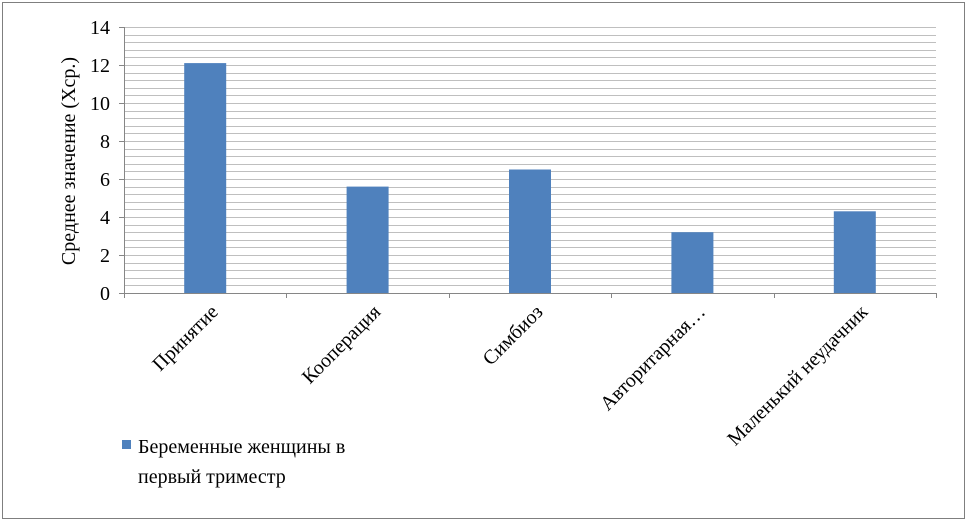 The width and height of the screenshot is (969, 523). I want to click on x-tick-label: Принятие, so click(185, 338).